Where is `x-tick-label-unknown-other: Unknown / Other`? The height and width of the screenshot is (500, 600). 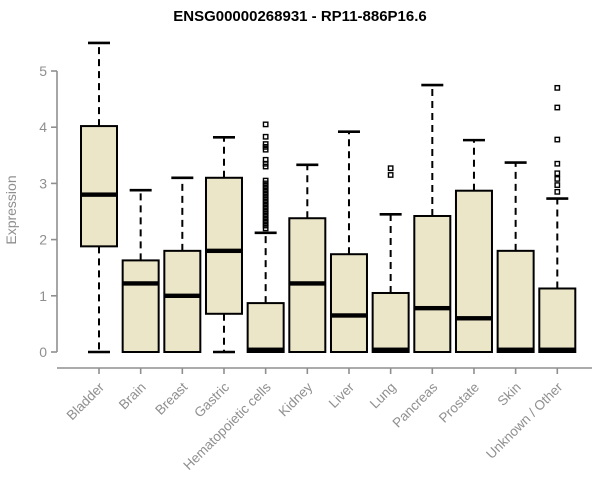 x-tick-label-unknown-other: Unknown / Other is located at coordinates (524, 420).